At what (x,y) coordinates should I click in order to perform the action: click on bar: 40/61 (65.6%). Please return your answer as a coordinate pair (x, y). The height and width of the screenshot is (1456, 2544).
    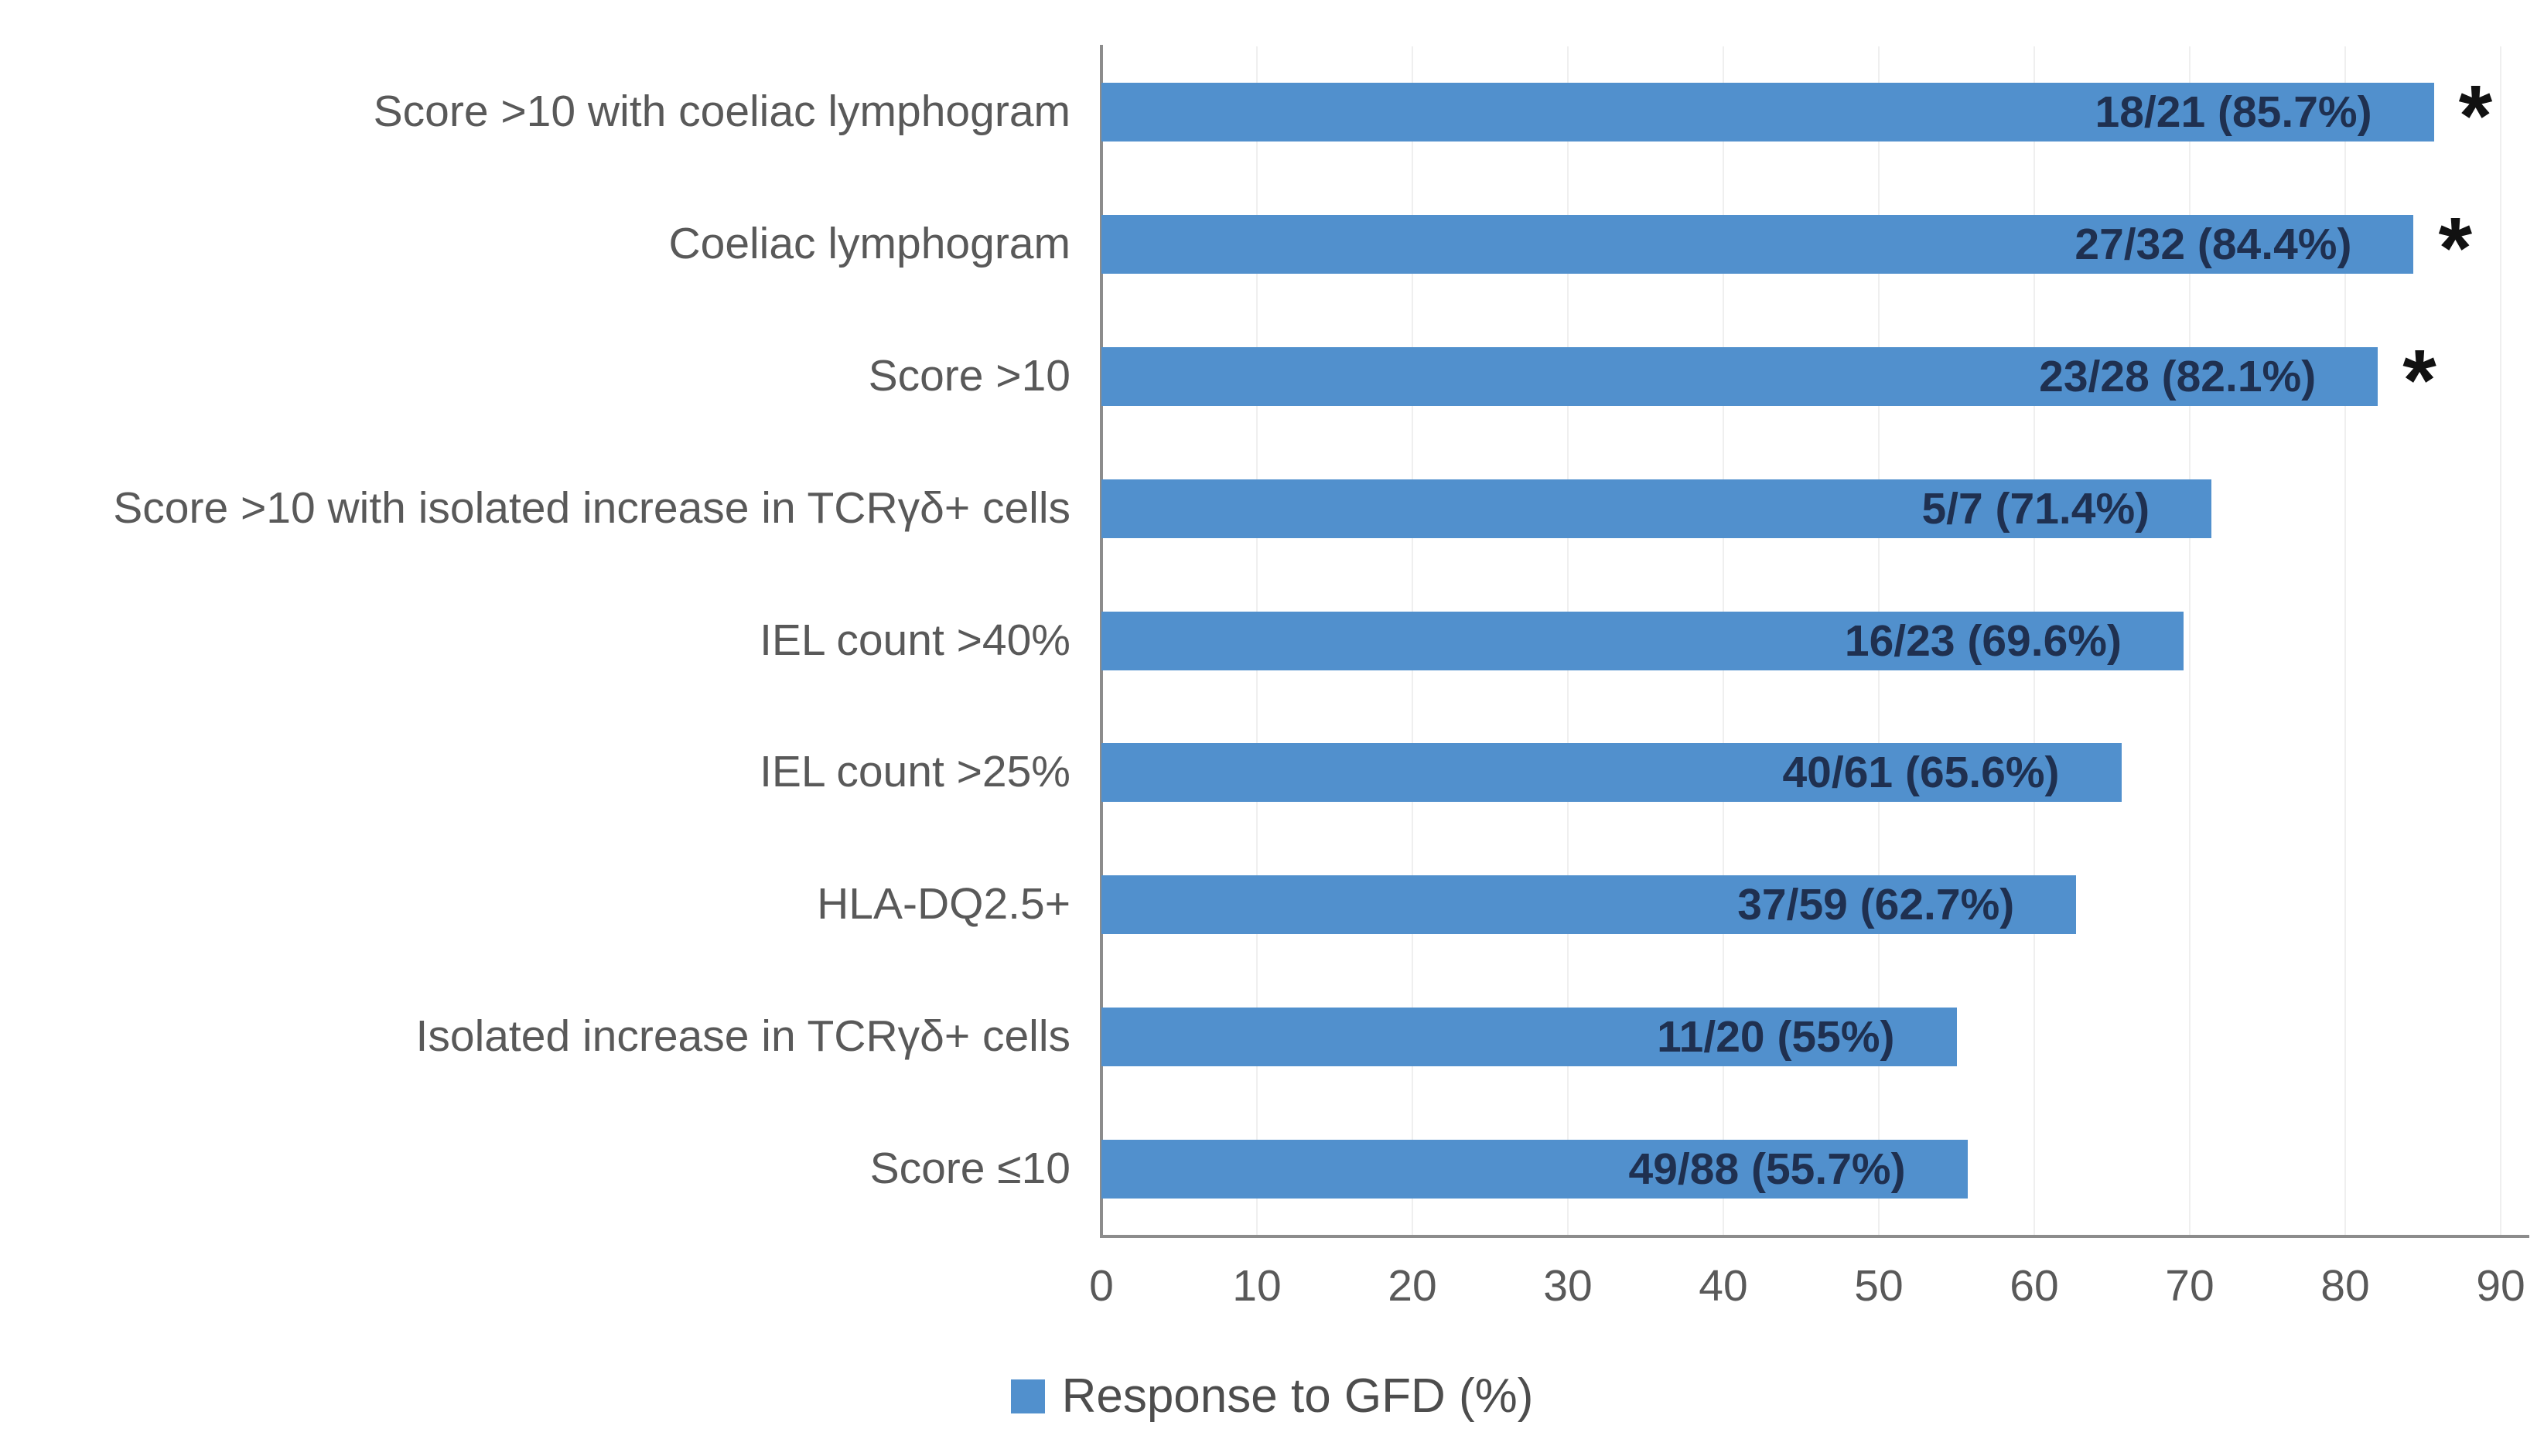
    Looking at the image, I should click on (1611, 773).